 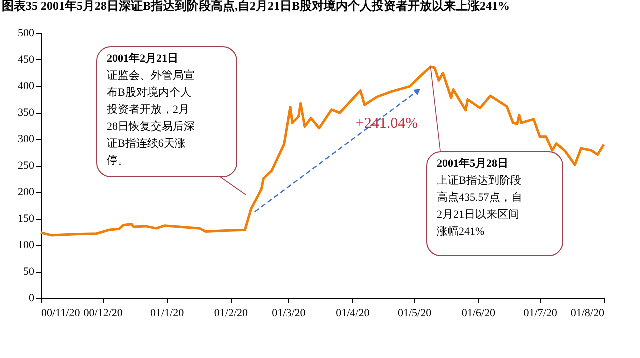 What do you see at coordinates (479, 314) in the screenshot?
I see `x-tick-label: 01/6/20` at bounding box center [479, 314].